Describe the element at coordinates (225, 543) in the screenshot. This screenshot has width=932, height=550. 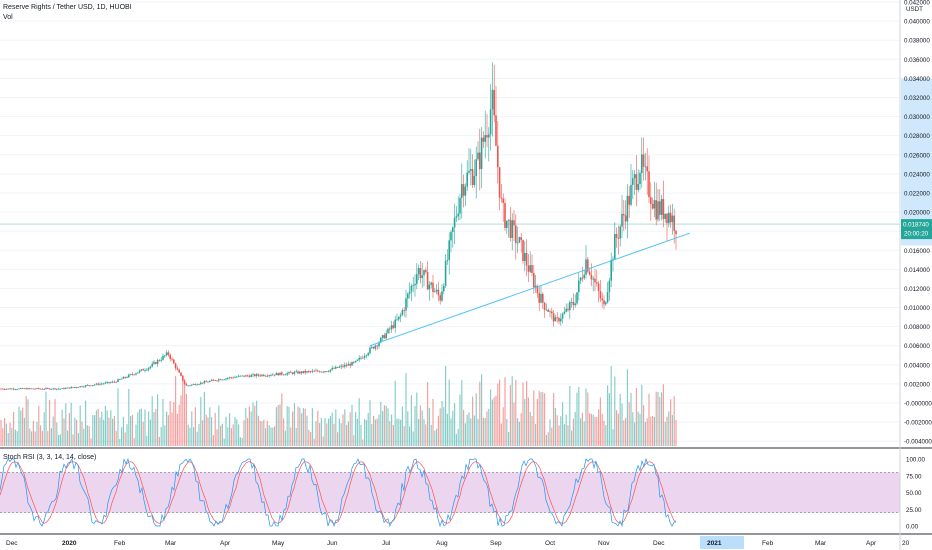
I see `time-tick-label: Apr` at that location.